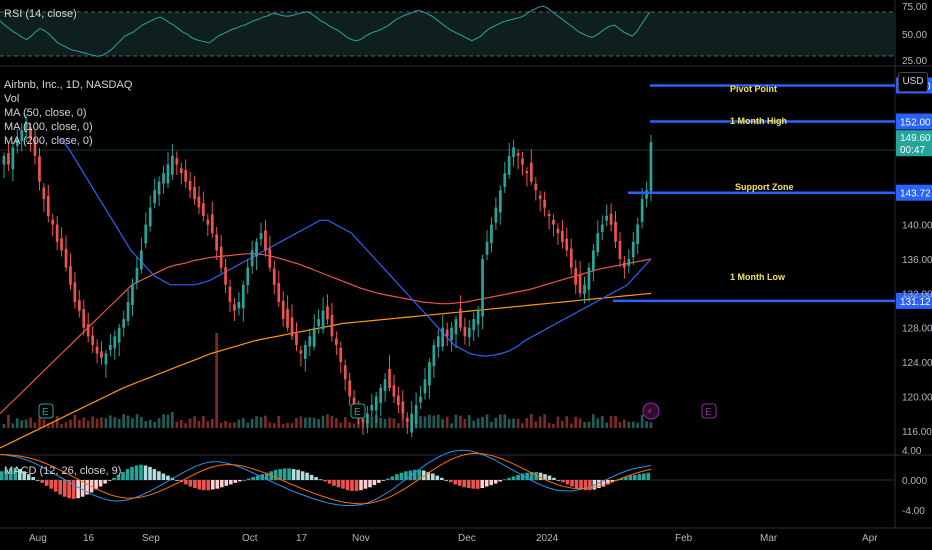 The width and height of the screenshot is (932, 550). What do you see at coordinates (68, 85) in the screenshot?
I see `symbol-title: Airbnb, Inc., 1D, NASDAQ` at bounding box center [68, 85].